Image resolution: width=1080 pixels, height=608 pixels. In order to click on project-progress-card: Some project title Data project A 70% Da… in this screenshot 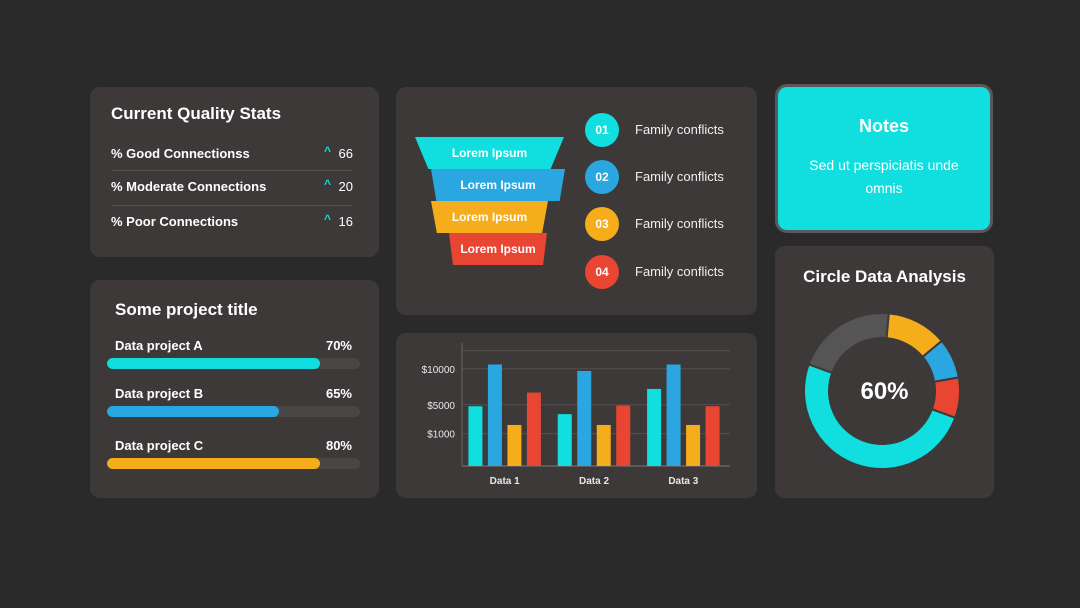, I will do `click(234, 389)`.